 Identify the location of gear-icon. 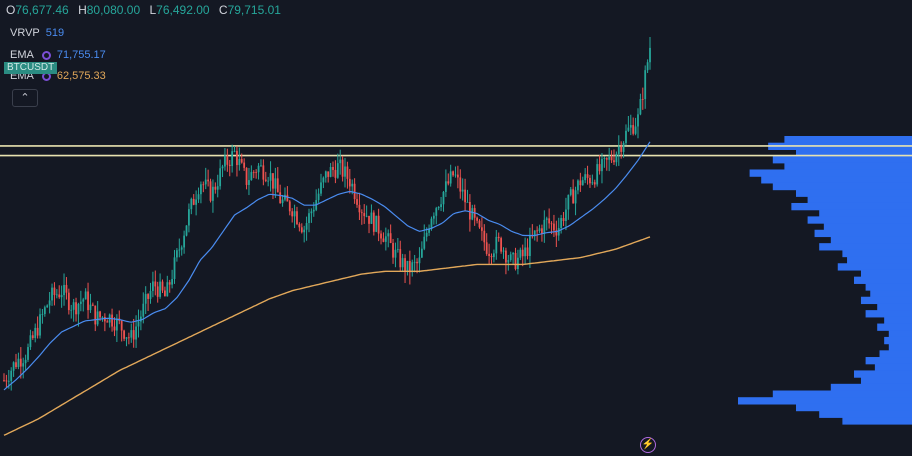
(46, 55).